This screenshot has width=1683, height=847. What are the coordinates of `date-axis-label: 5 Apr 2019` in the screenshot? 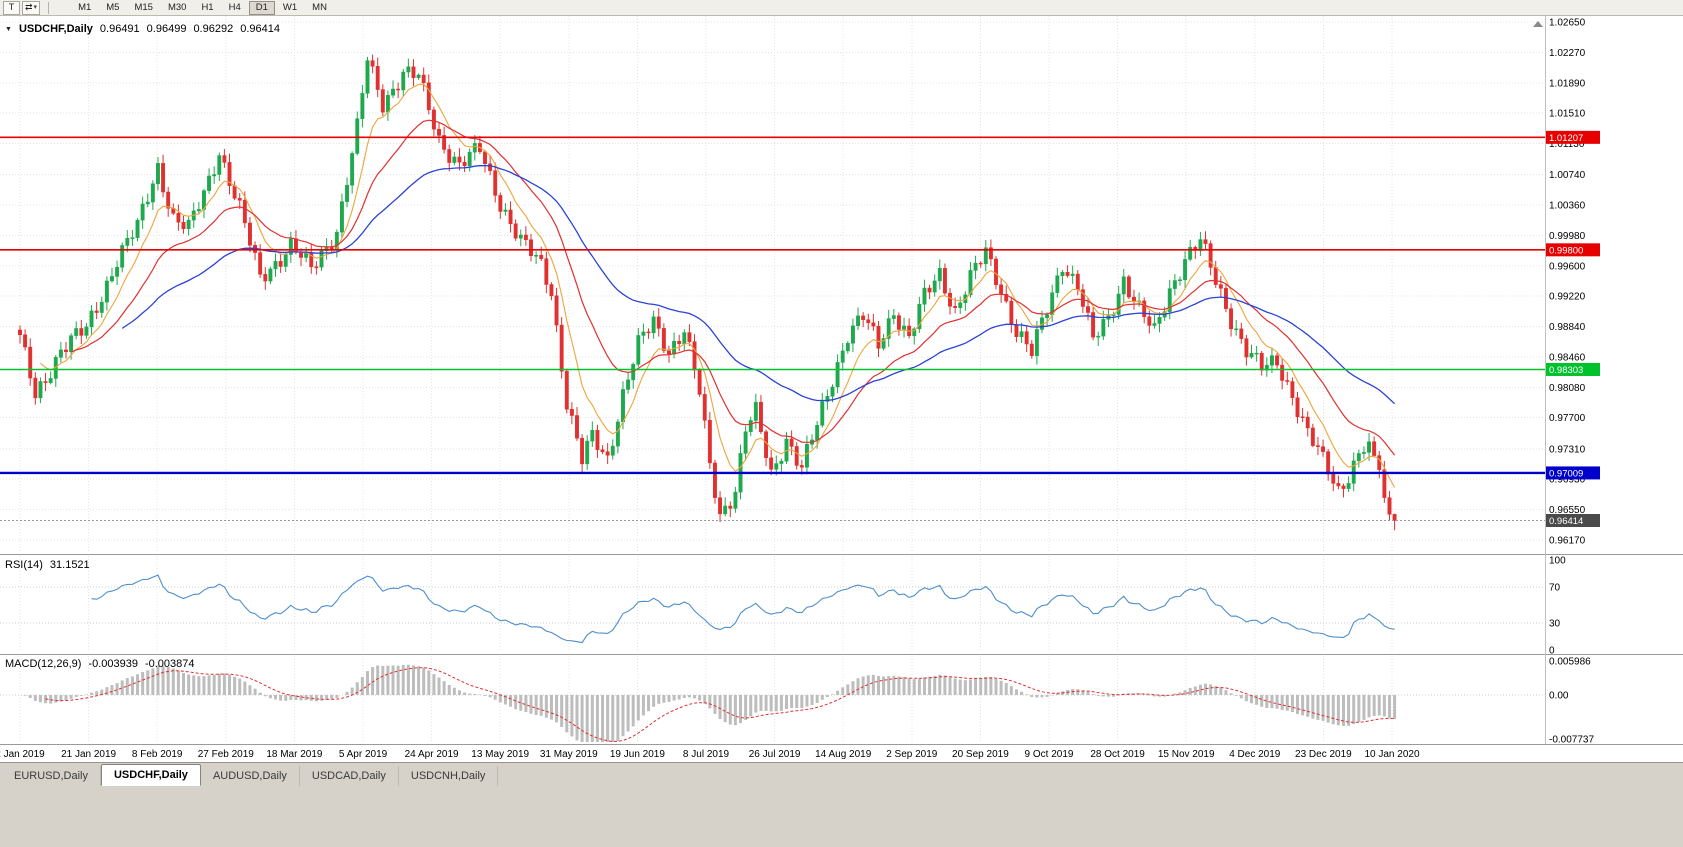 It's located at (363, 754).